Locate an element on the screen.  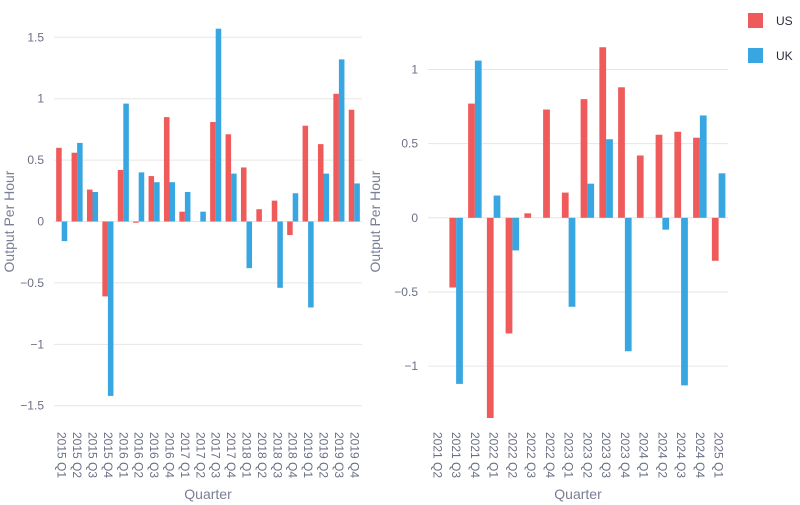
x-tick-label: 2021 Q4 is located at coordinates (475, 455).